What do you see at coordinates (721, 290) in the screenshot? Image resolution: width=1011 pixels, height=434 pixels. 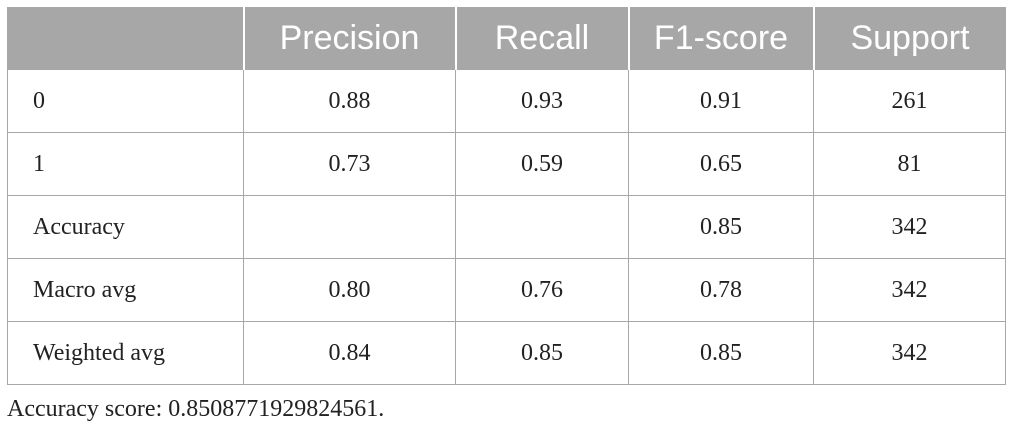 I see `cell: 0.78` at bounding box center [721, 290].